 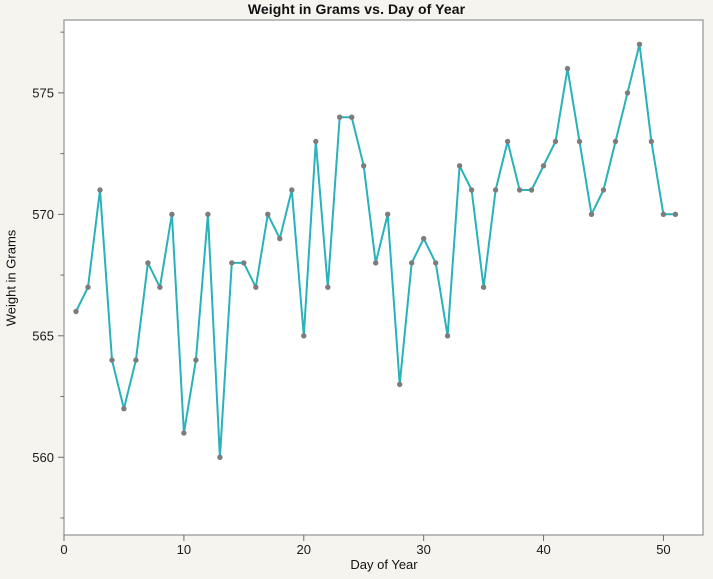 I want to click on y-axis-label: Weight in Grams, so click(x=11, y=278).